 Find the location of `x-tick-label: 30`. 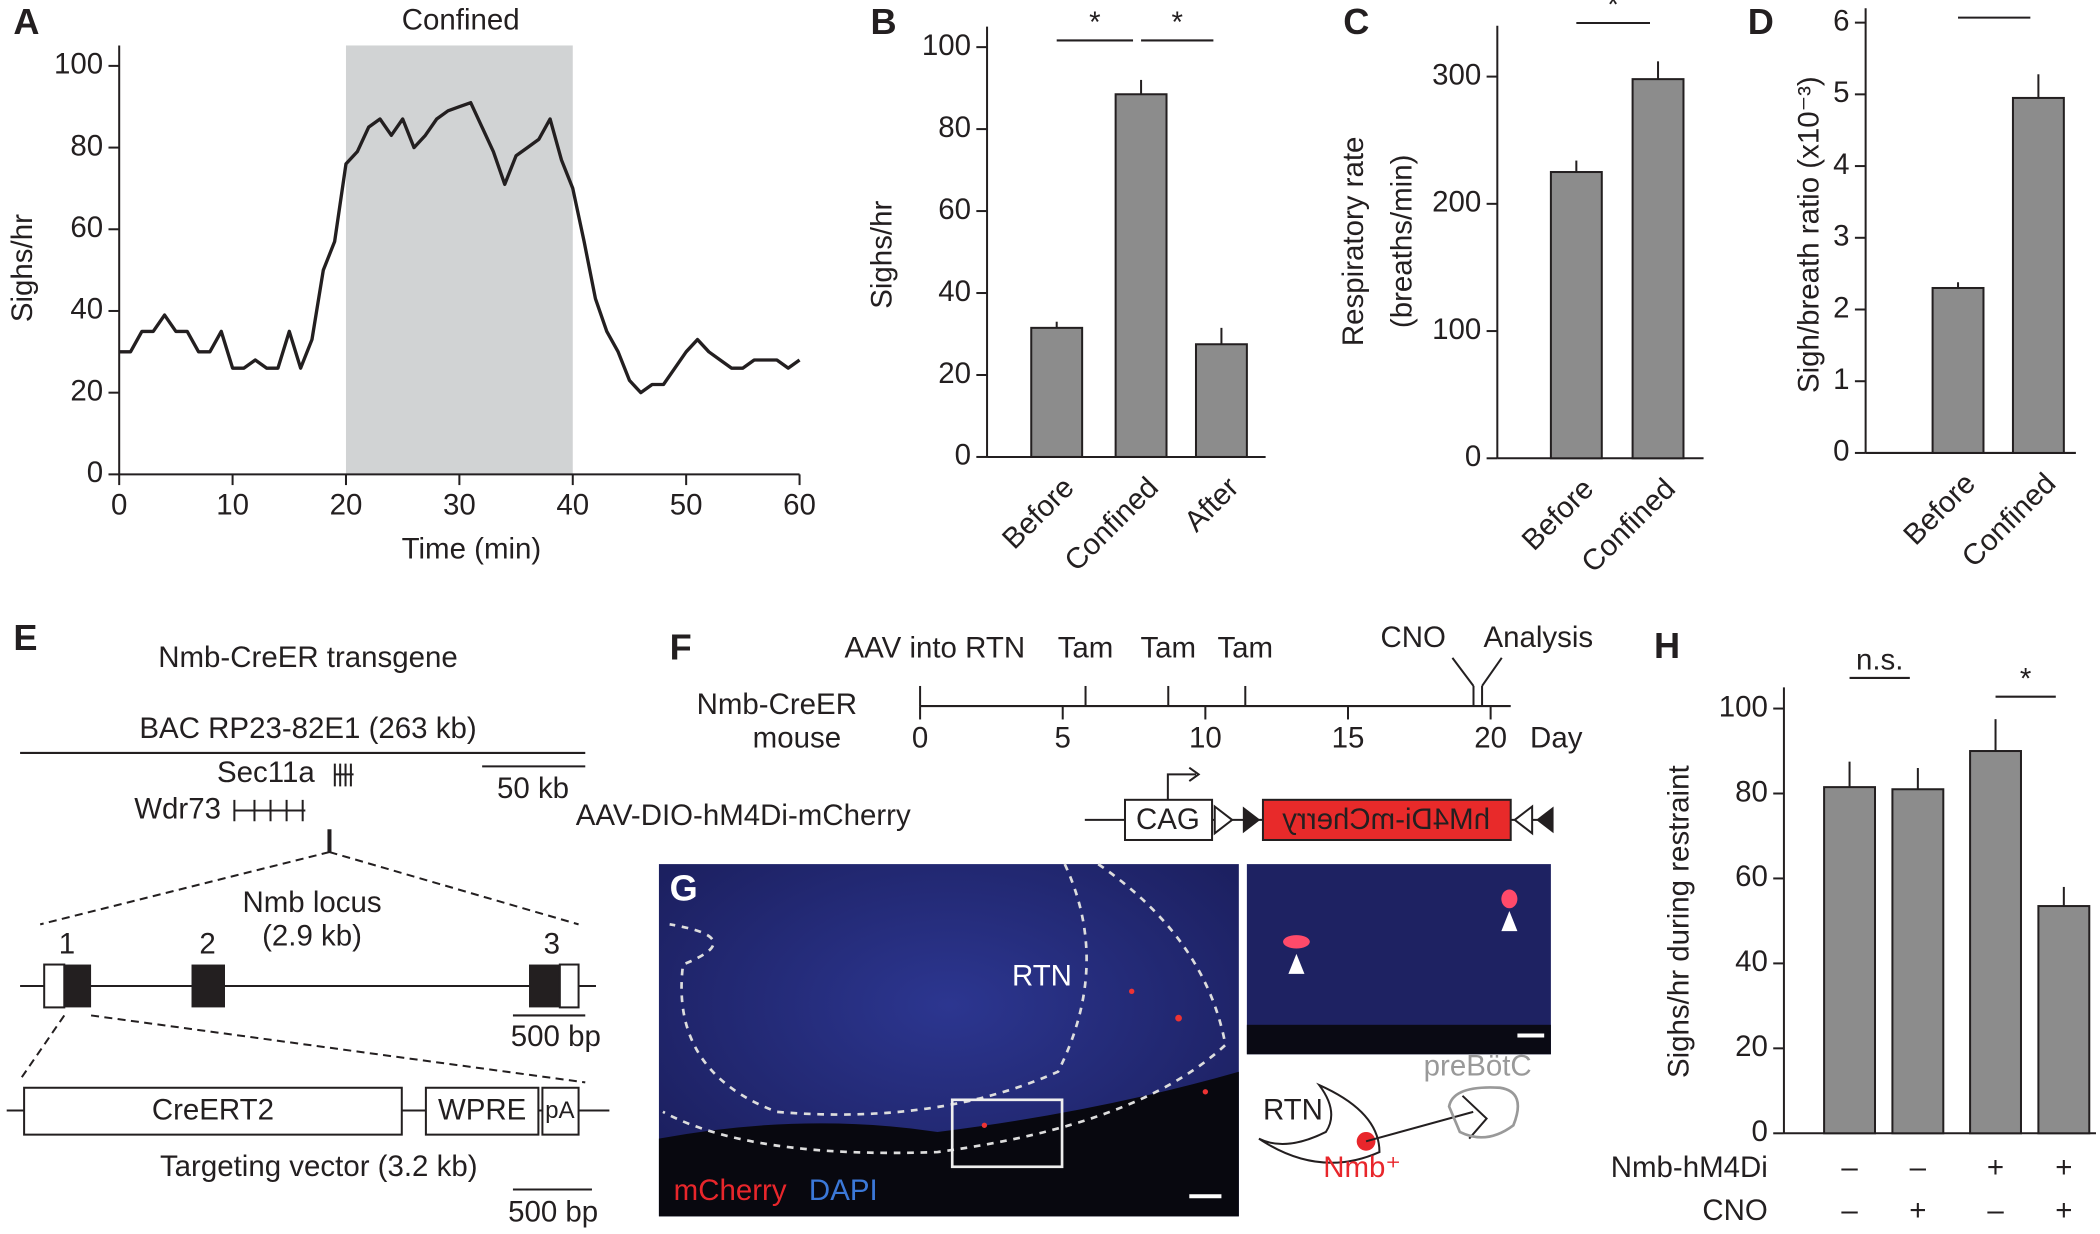

x-tick-label: 30 is located at coordinates (459, 504).